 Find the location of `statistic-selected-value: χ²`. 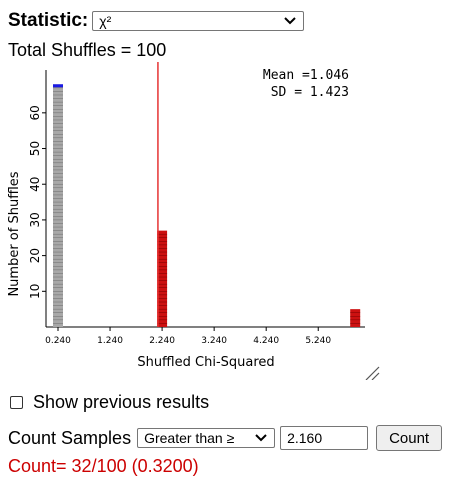

statistic-selected-value: χ² is located at coordinates (105, 21).